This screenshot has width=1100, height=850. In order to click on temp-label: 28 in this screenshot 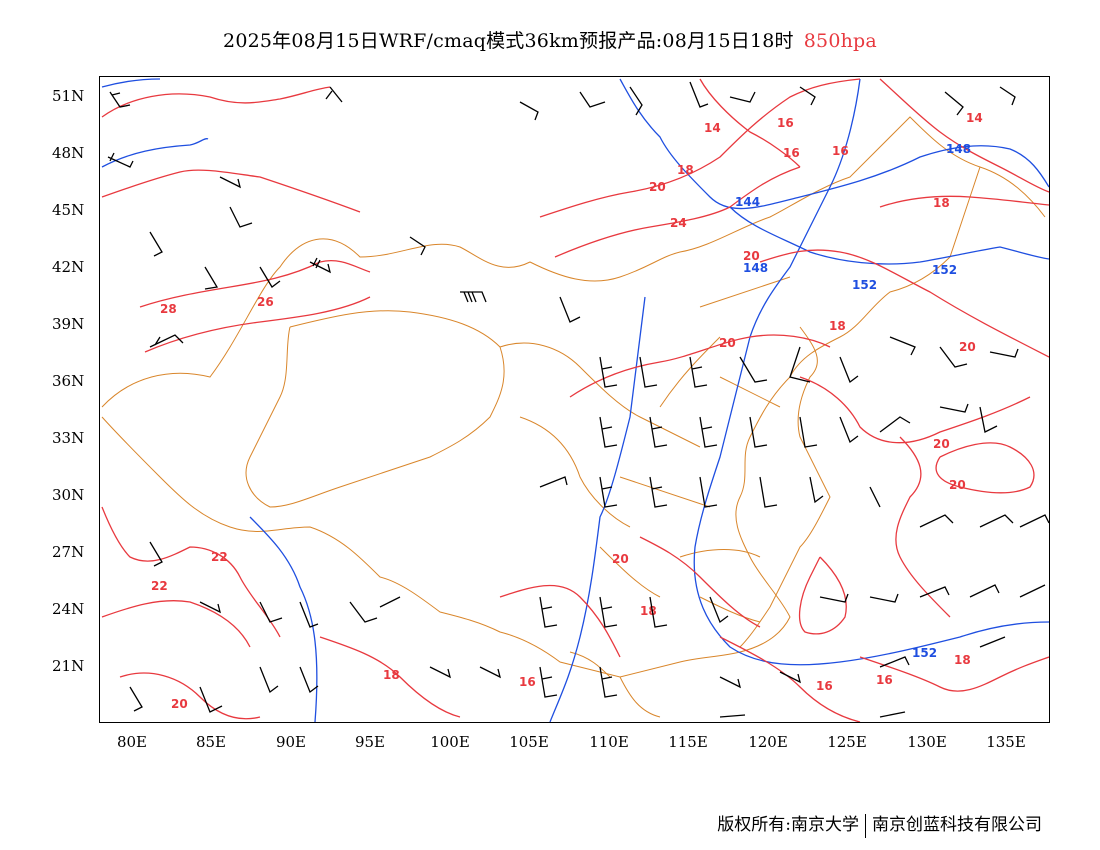, I will do `click(168, 309)`.